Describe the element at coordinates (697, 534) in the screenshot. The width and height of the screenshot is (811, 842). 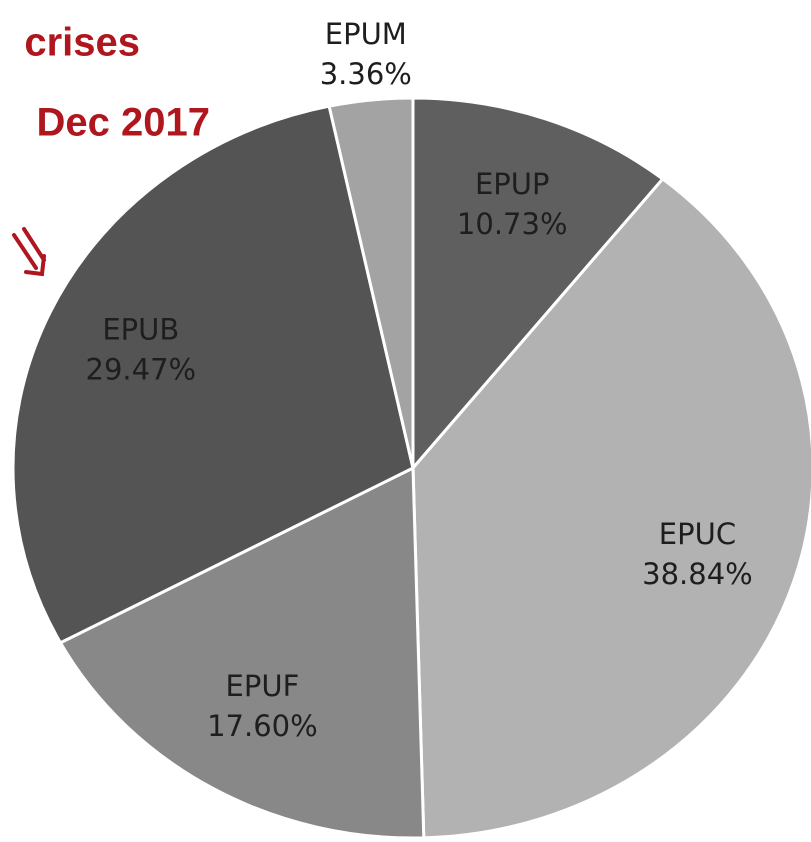
I see `slice-name: EPUC` at that location.